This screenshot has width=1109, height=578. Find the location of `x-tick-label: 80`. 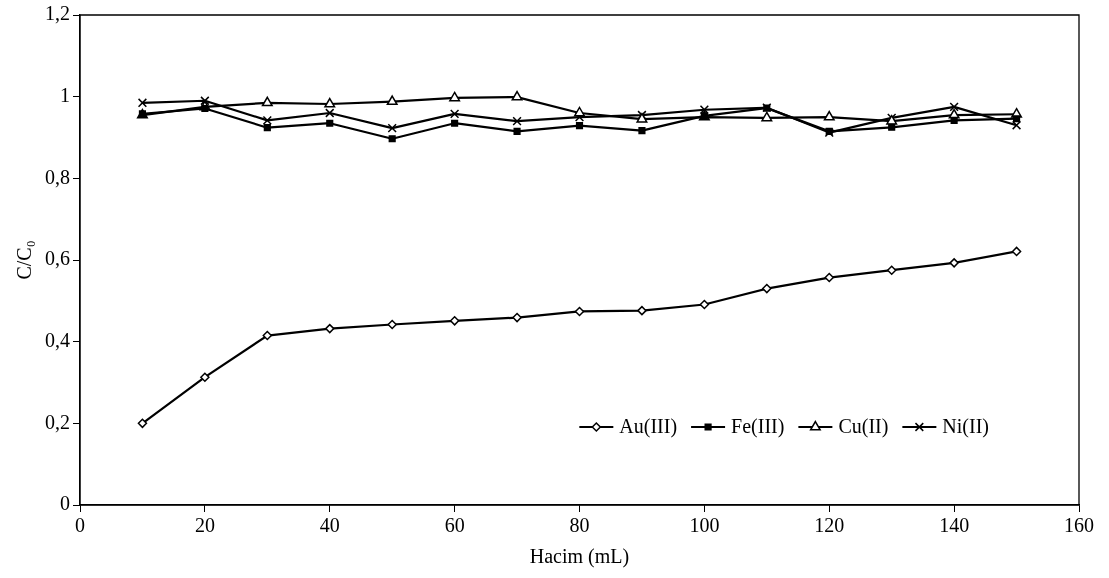

x-tick-label: 80 is located at coordinates (579, 525).